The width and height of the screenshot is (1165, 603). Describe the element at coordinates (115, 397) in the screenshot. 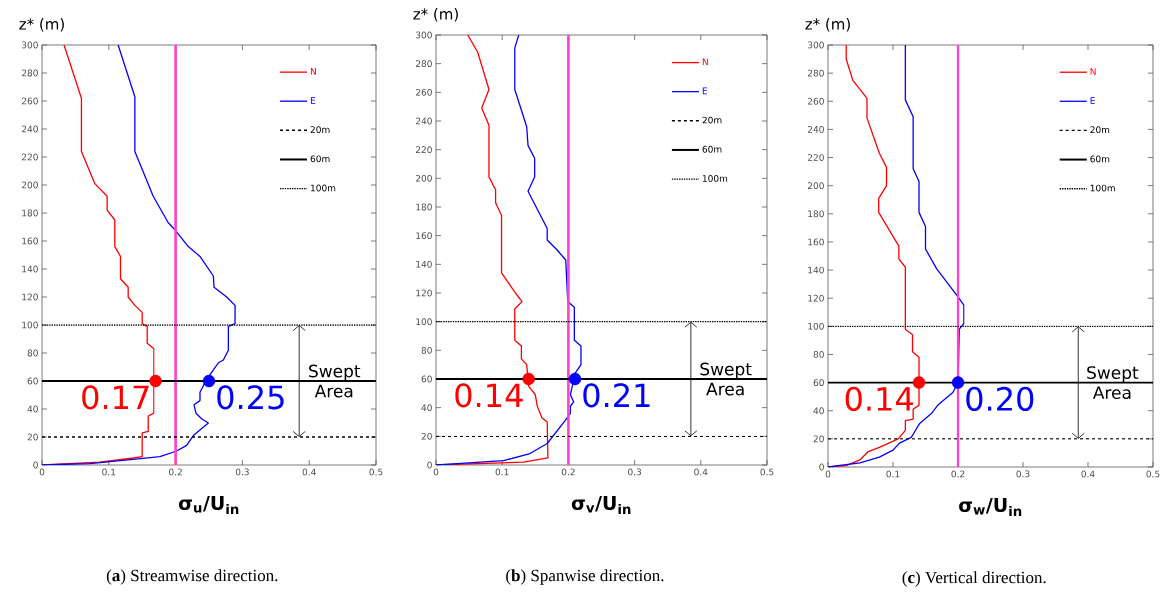

I see `annotation: 0.17` at that location.